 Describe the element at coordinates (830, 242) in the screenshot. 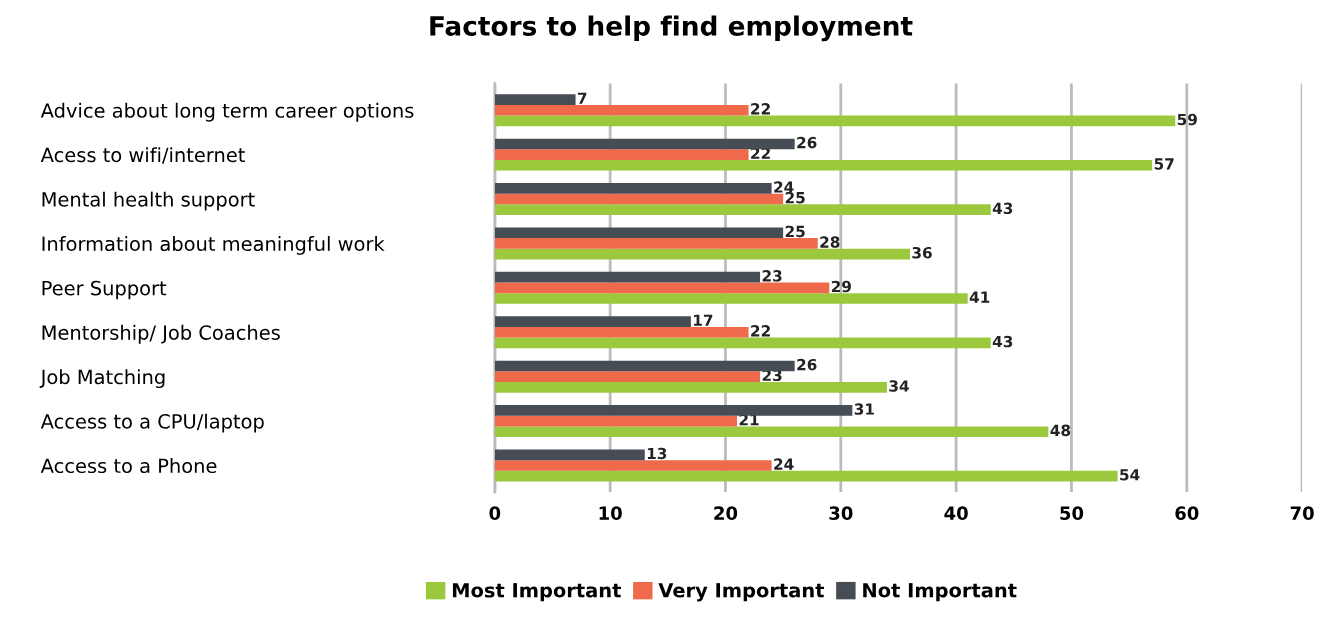

I see `data-label: 28` at that location.